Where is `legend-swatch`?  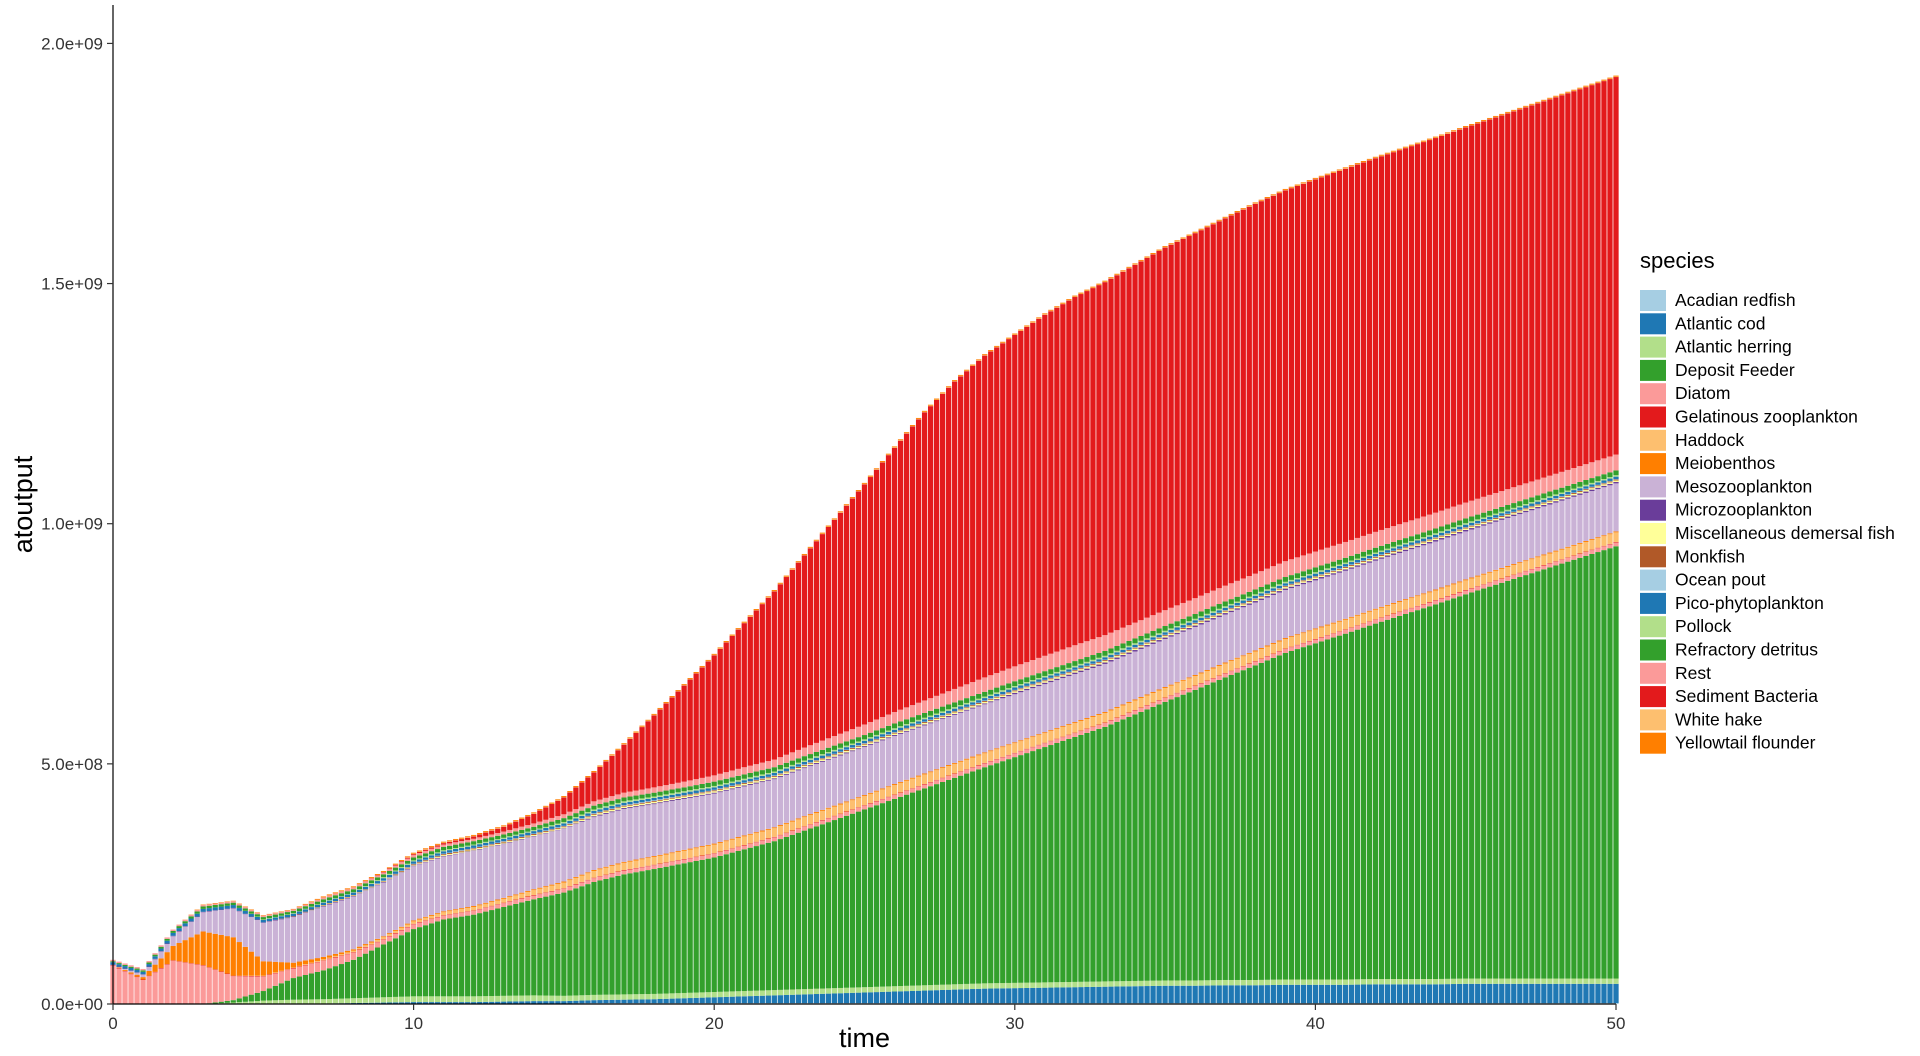
legend-swatch is located at coordinates (1653, 440).